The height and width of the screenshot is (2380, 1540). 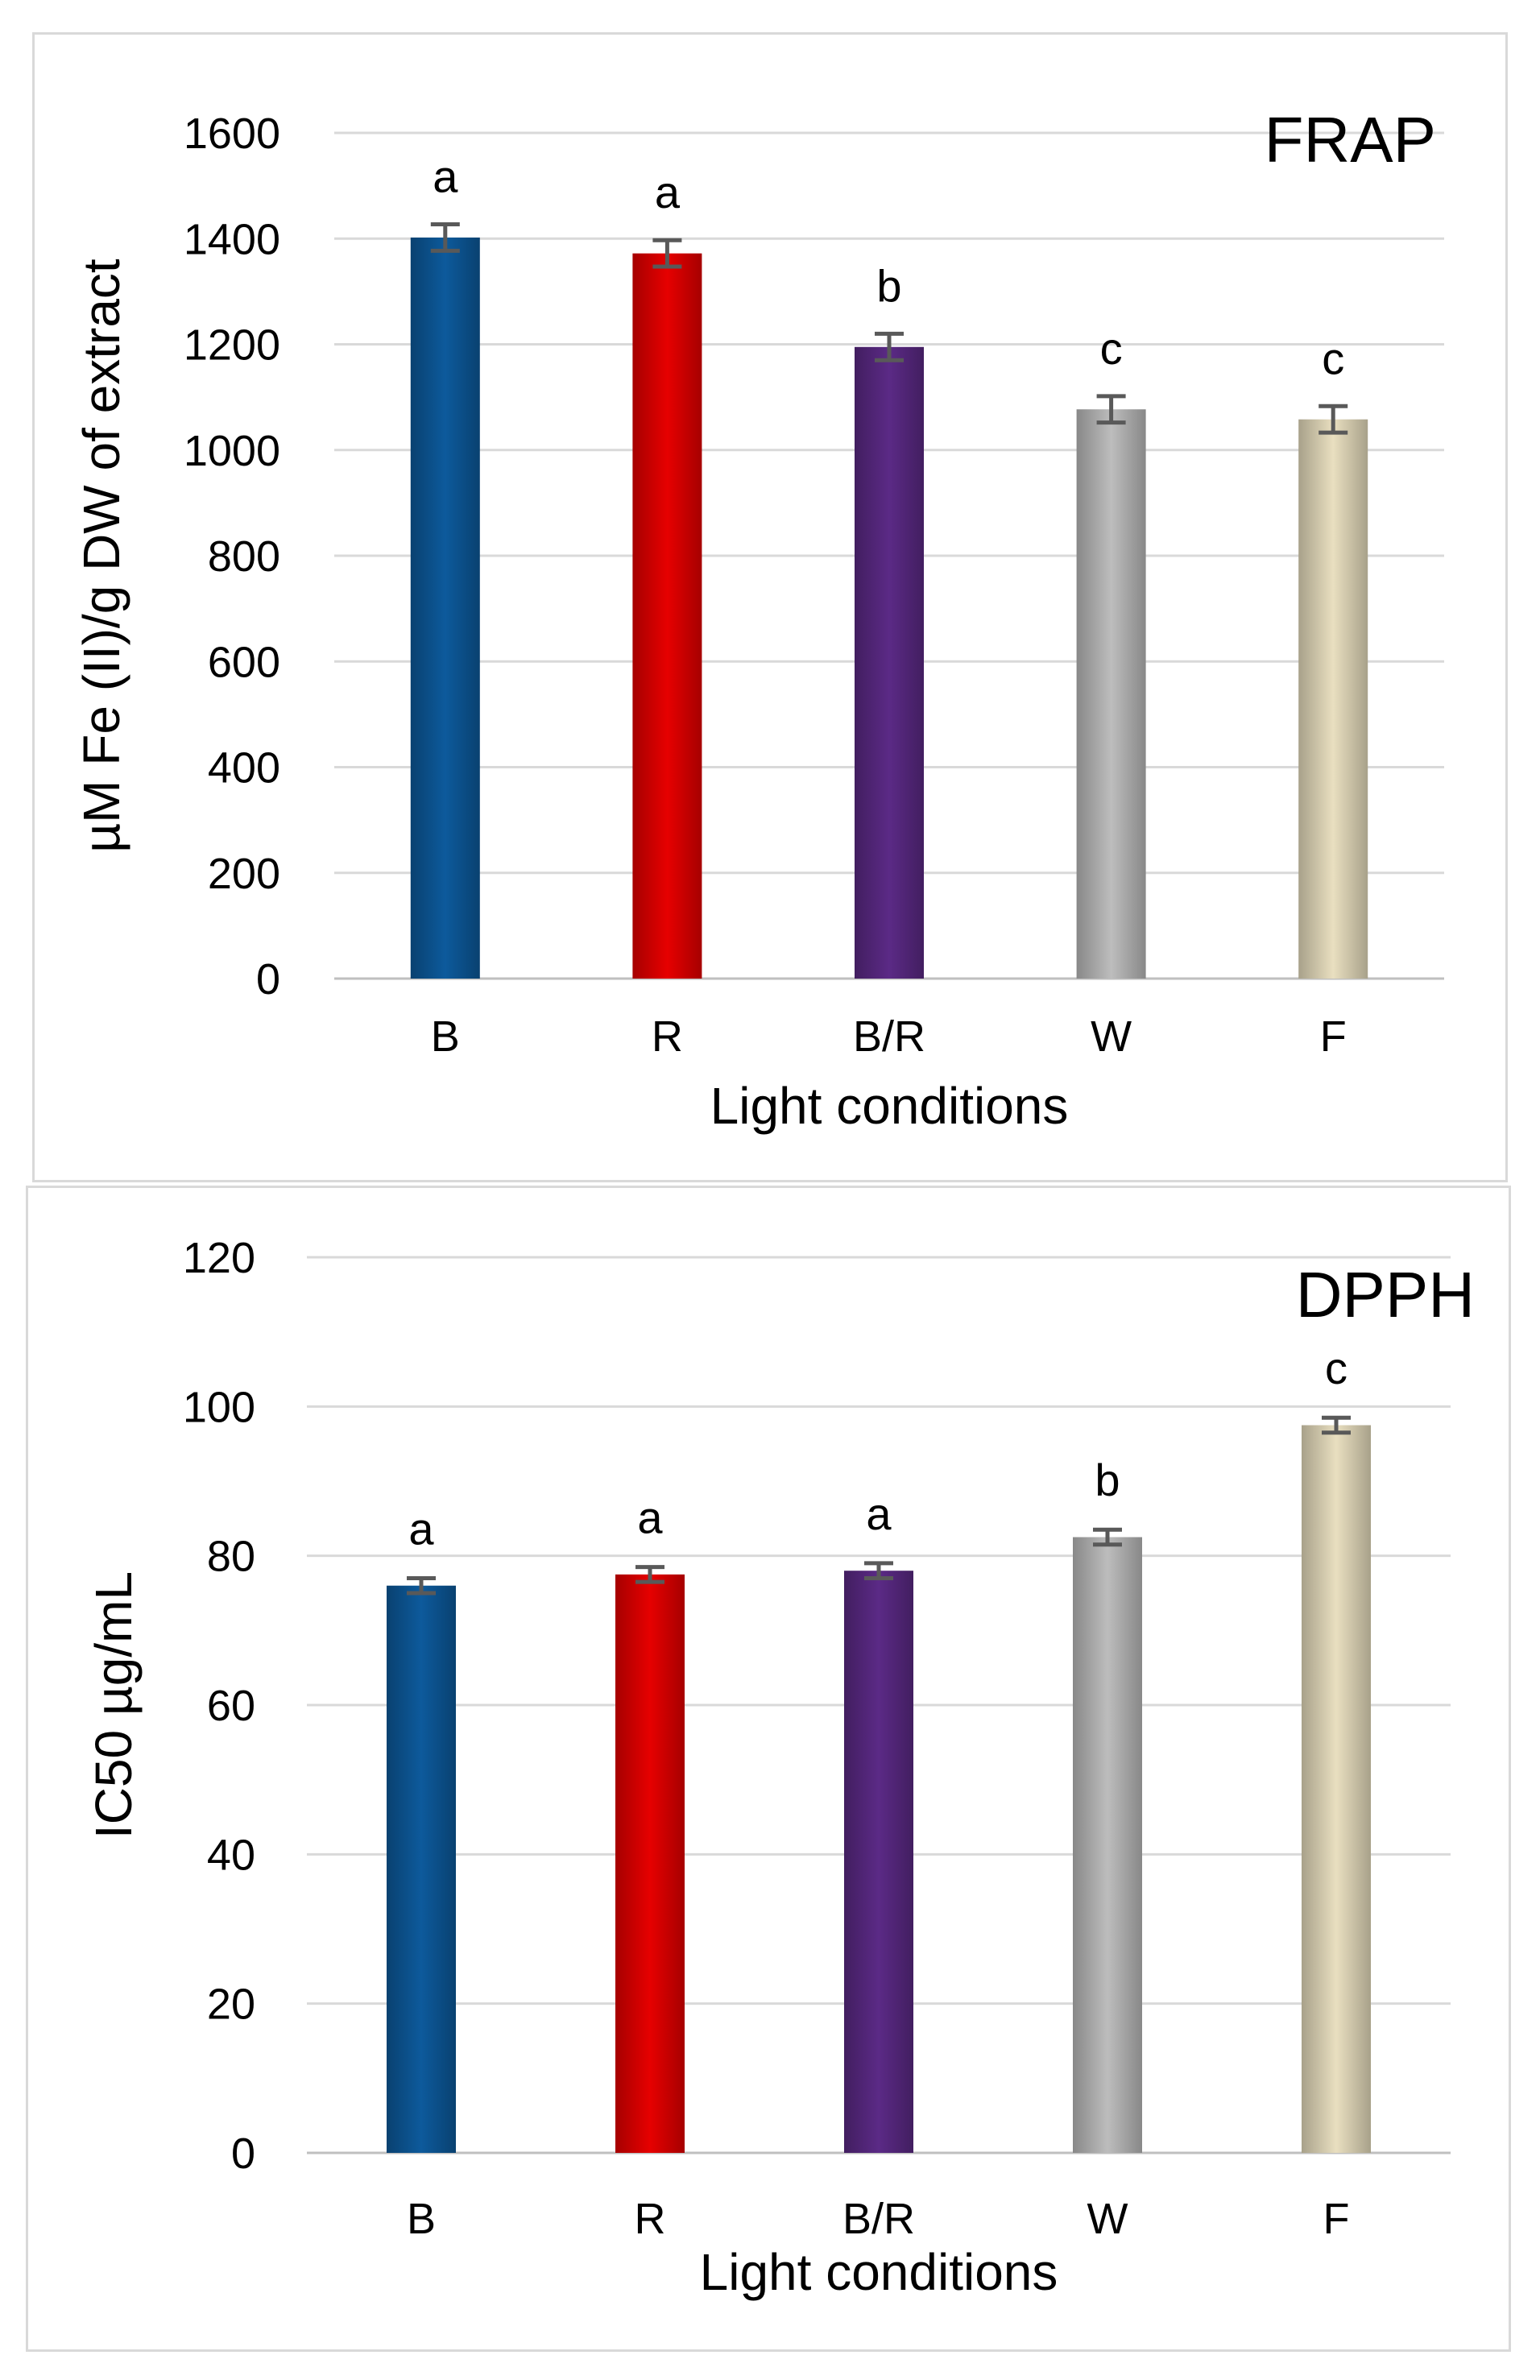 What do you see at coordinates (1107, 1845) in the screenshot?
I see `dpph-bar-w` at bounding box center [1107, 1845].